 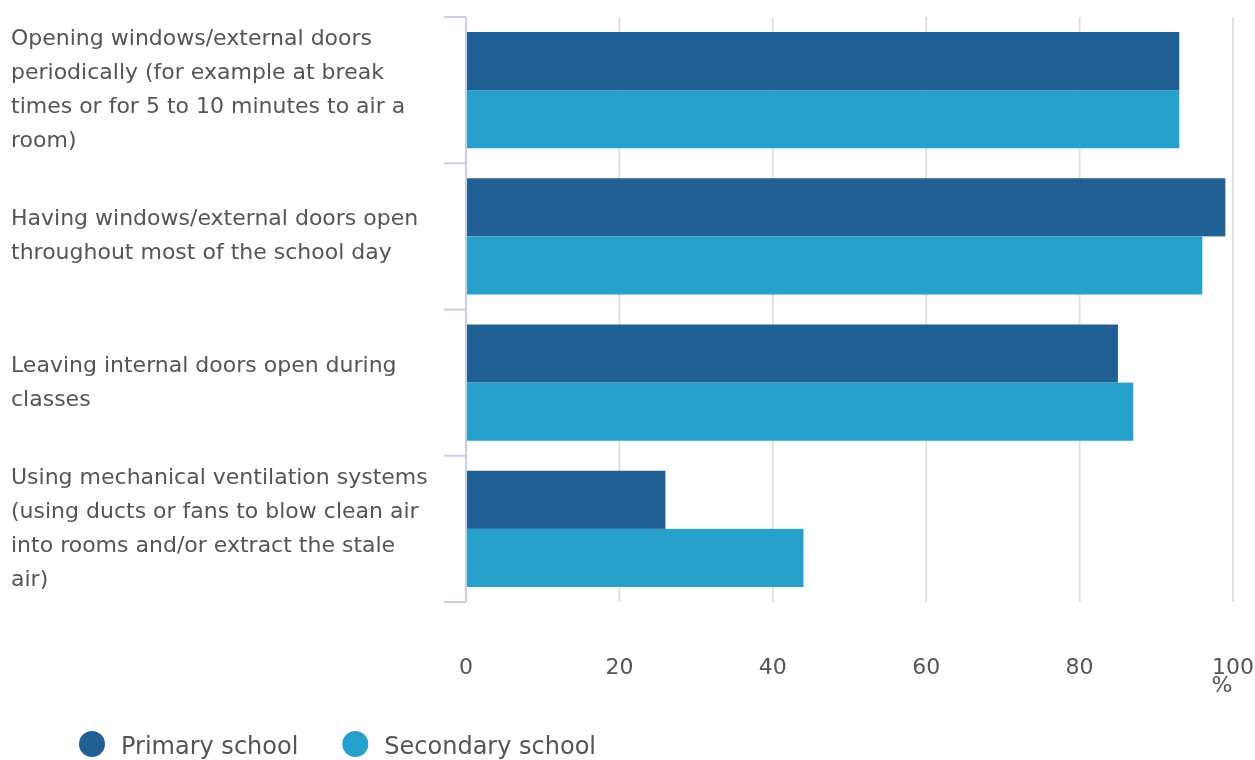 What do you see at coordinates (926, 666) in the screenshot?
I see `x-tick-label: 60` at bounding box center [926, 666].